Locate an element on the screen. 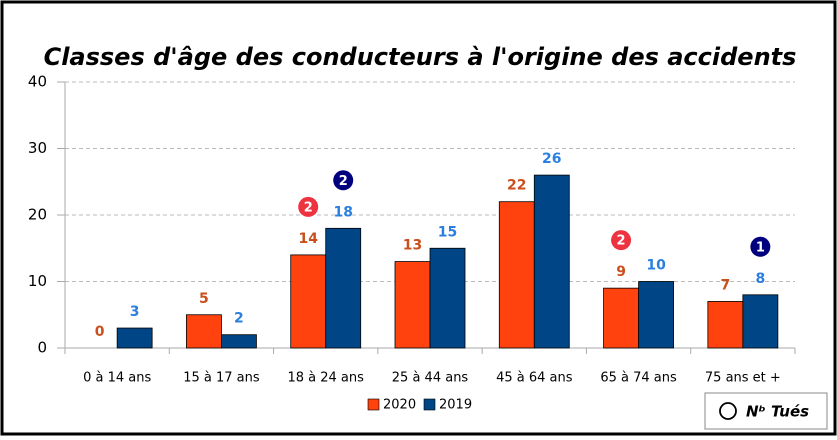  data-label: 2 is located at coordinates (239, 319).